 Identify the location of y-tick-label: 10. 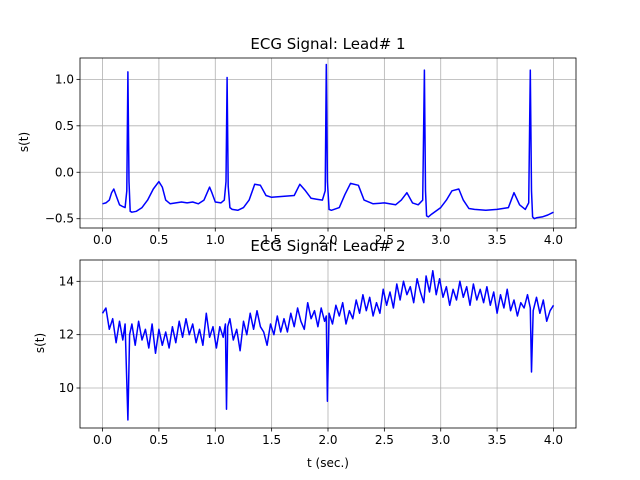
(66, 388).